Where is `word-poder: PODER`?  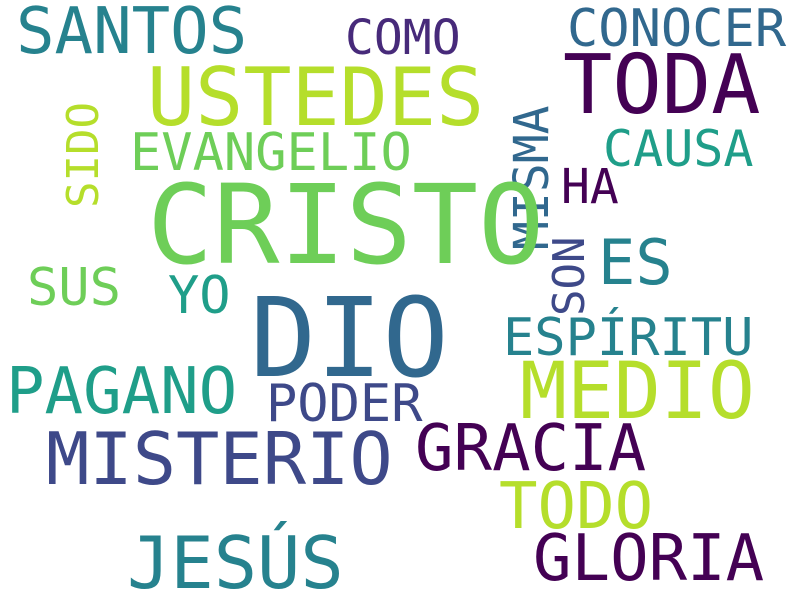 word-poder: PODER is located at coordinates (344, 404).